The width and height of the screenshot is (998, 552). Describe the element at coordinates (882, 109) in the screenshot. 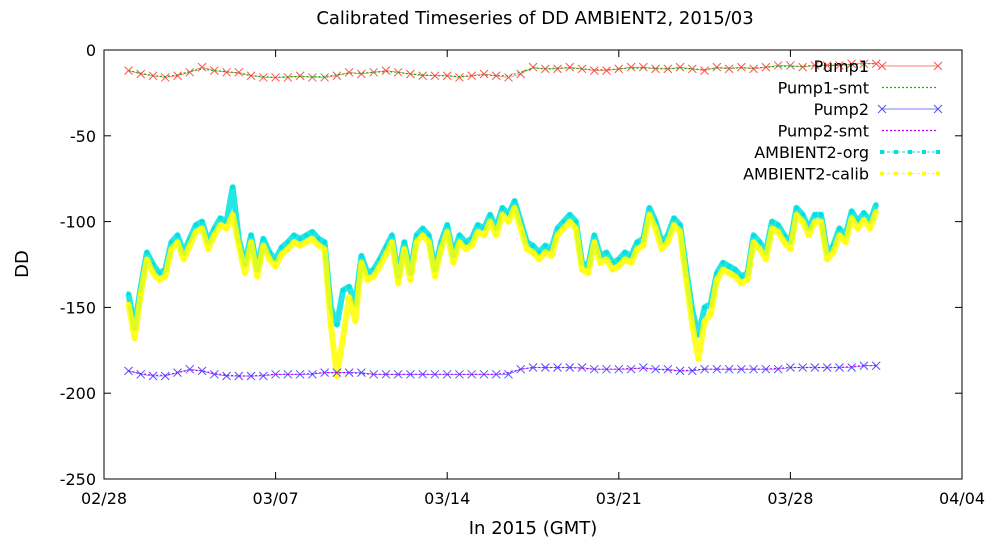

I see `legend-point` at that location.